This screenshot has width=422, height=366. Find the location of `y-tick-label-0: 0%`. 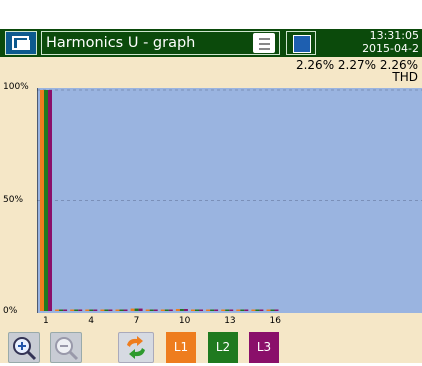

y-tick-label-0: 0% is located at coordinates (10, 311).